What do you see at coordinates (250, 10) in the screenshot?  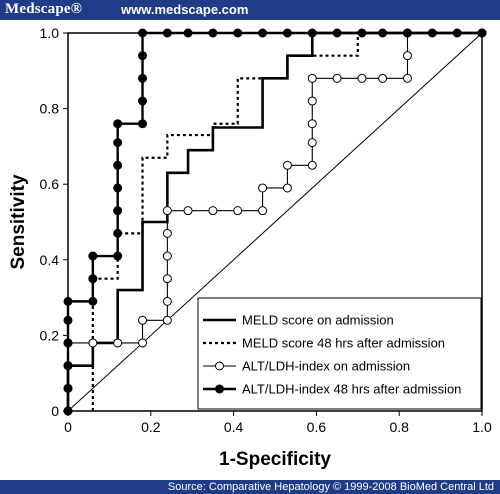 I see `header-bar: Medscape® www.medscape.com` at bounding box center [250, 10].